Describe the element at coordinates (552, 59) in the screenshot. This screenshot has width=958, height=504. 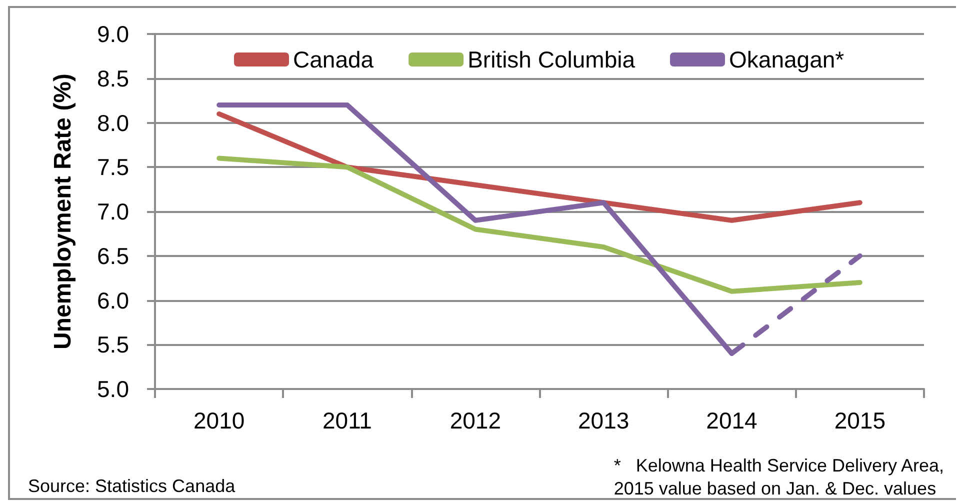
I see `legend-label: British Columbia` at that location.